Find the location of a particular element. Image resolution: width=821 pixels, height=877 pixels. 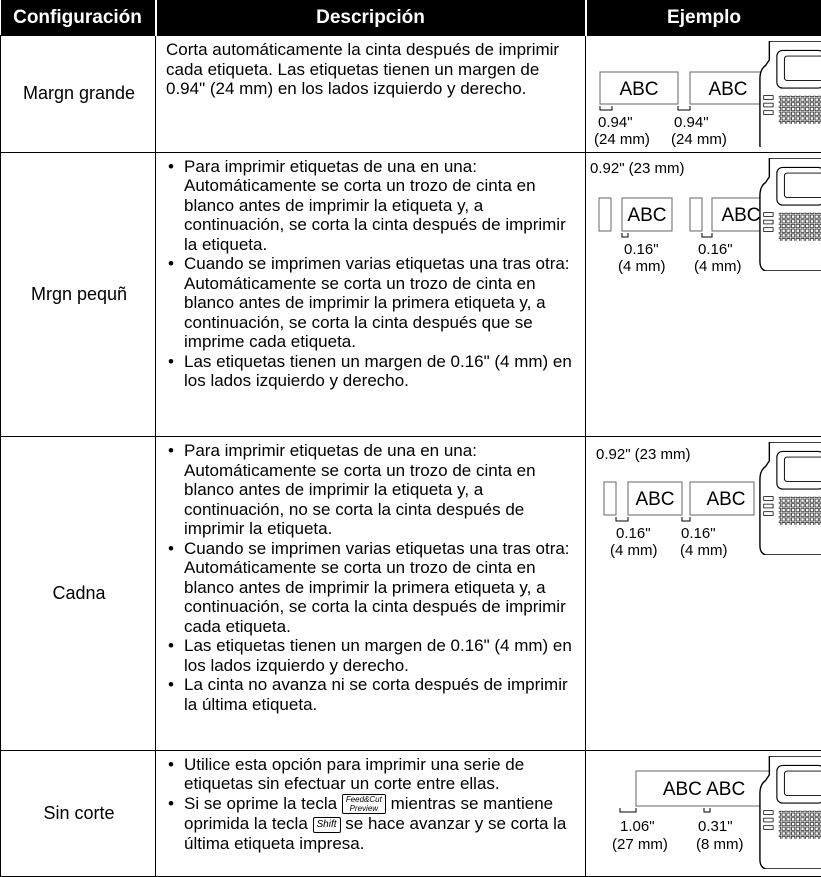

key-label: Preview is located at coordinates (364, 808).